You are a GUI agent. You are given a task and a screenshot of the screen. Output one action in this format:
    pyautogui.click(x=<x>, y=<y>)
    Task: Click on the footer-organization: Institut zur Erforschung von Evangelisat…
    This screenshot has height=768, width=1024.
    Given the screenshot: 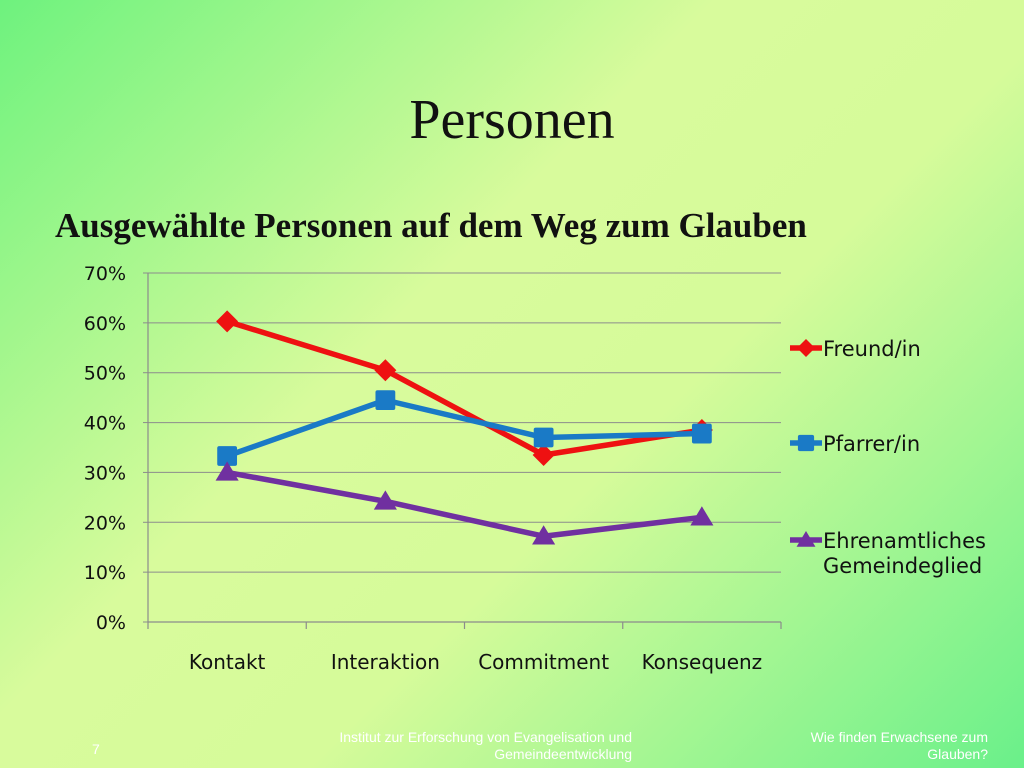 What is the action you would take?
    pyautogui.click(x=485, y=745)
    